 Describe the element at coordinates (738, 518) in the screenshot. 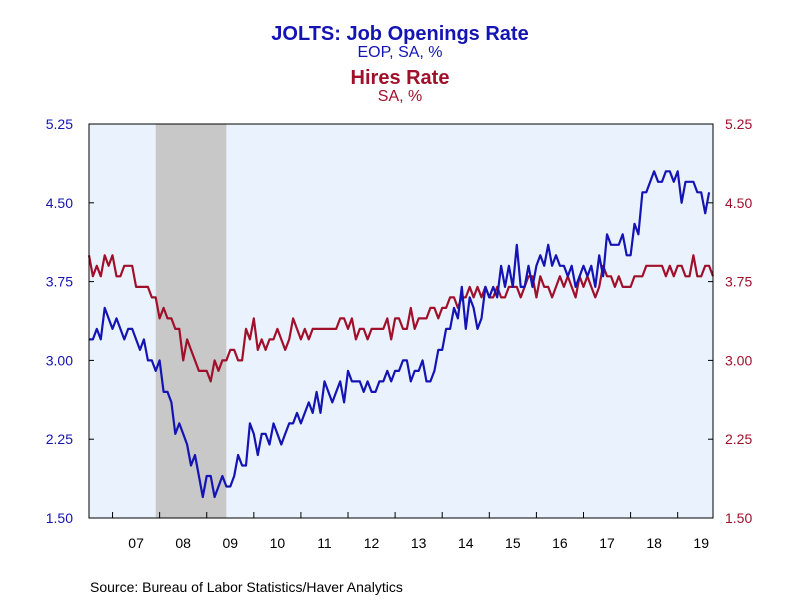

I see `y-right-tick-label: 1.50` at that location.